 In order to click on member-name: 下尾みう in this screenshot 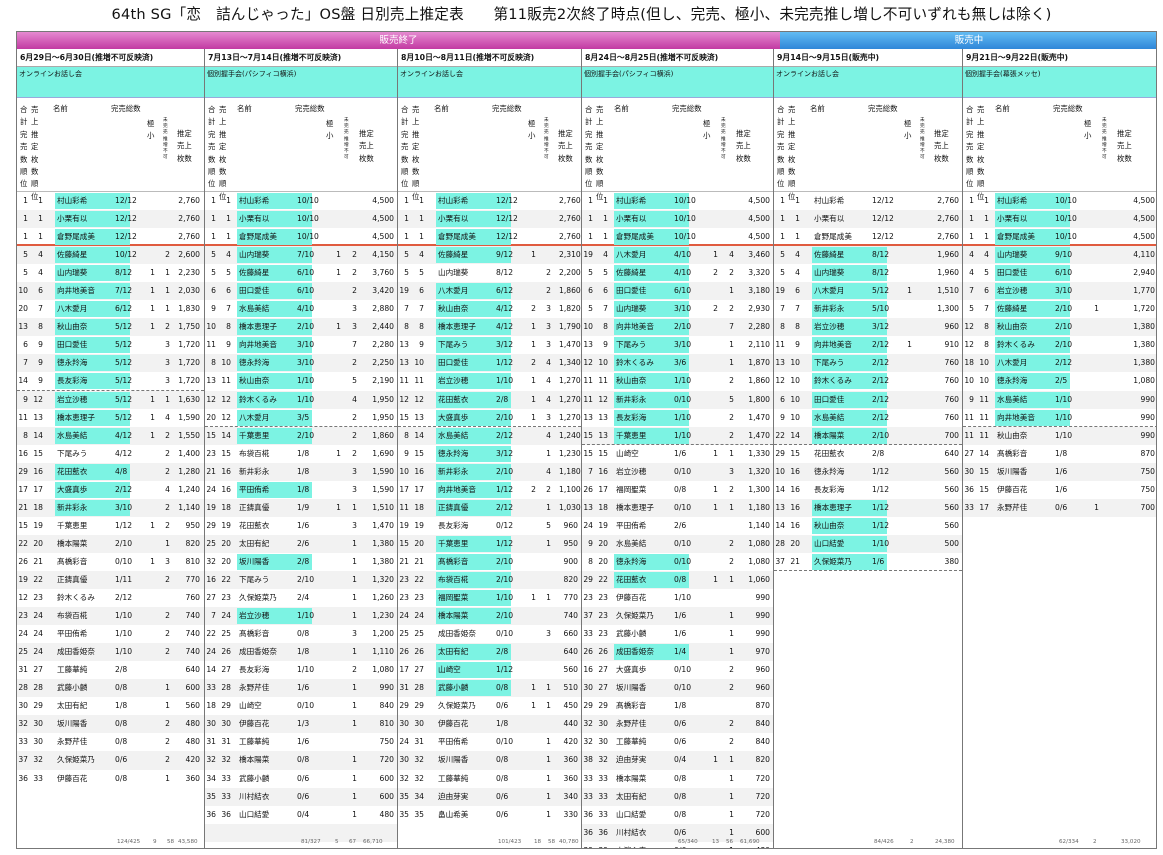, I will do `click(72, 453)`.